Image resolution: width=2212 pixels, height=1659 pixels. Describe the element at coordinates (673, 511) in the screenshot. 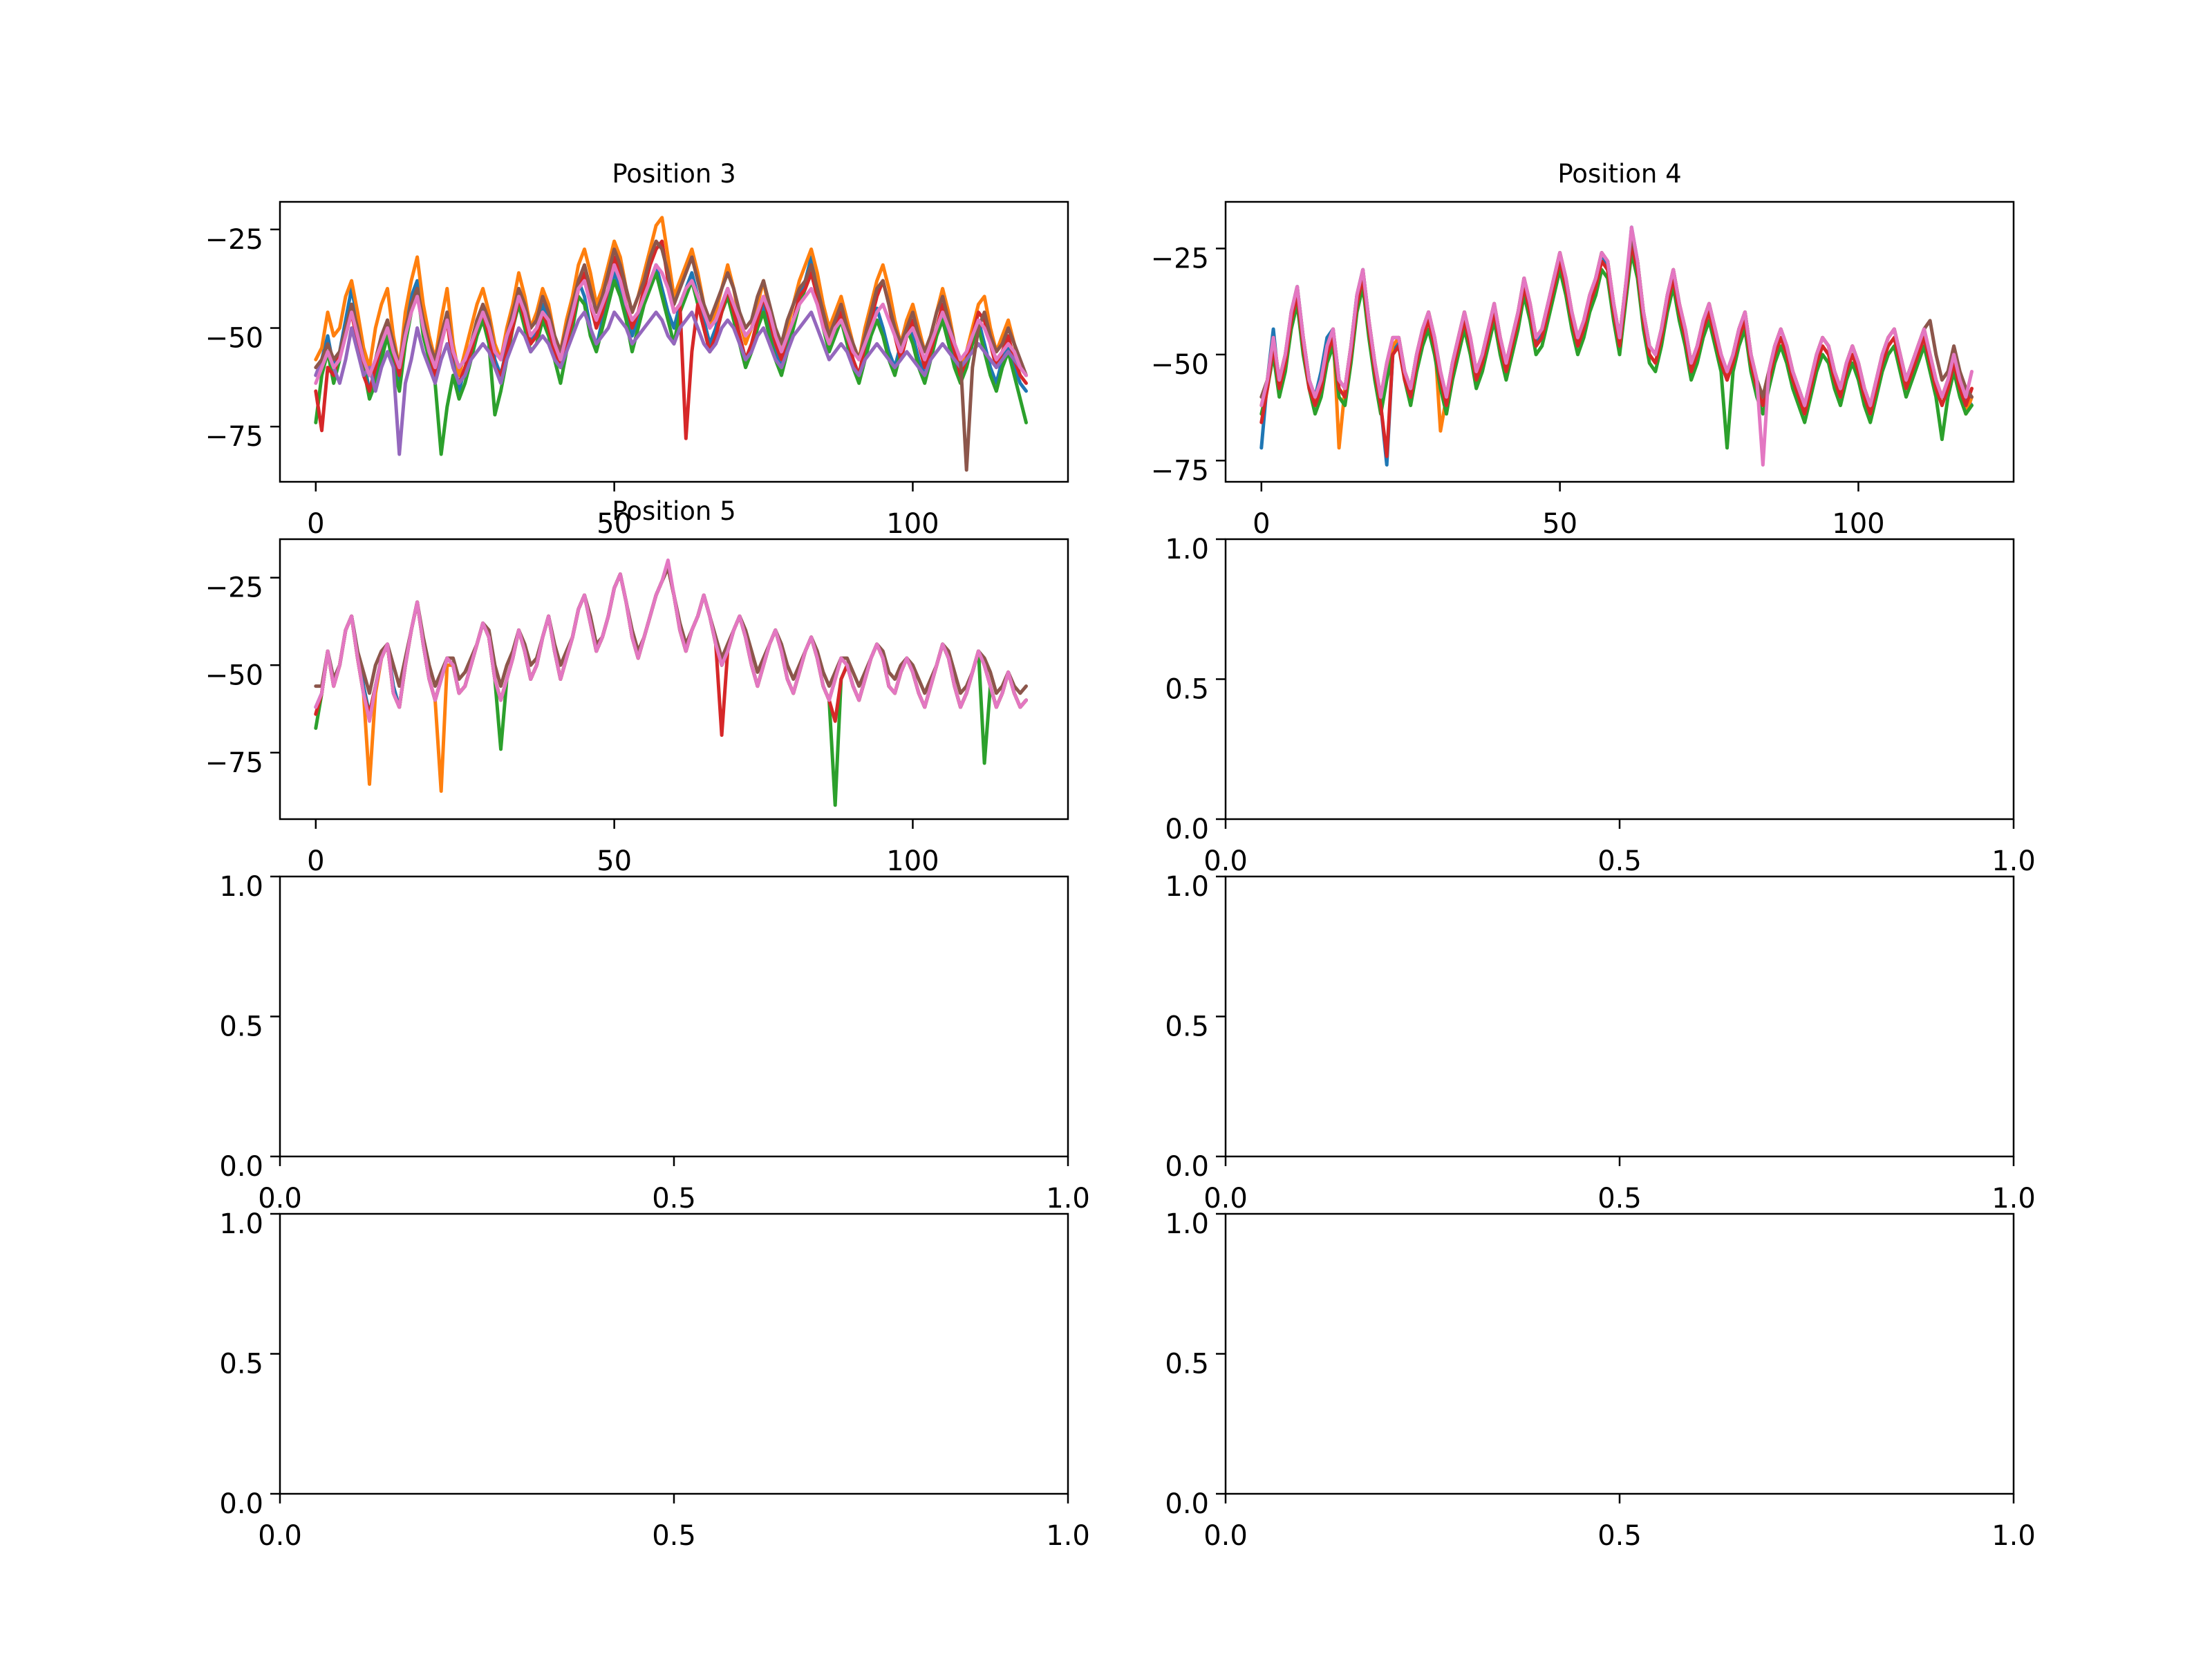

I see `subplot-3-title: Position 5` at that location.